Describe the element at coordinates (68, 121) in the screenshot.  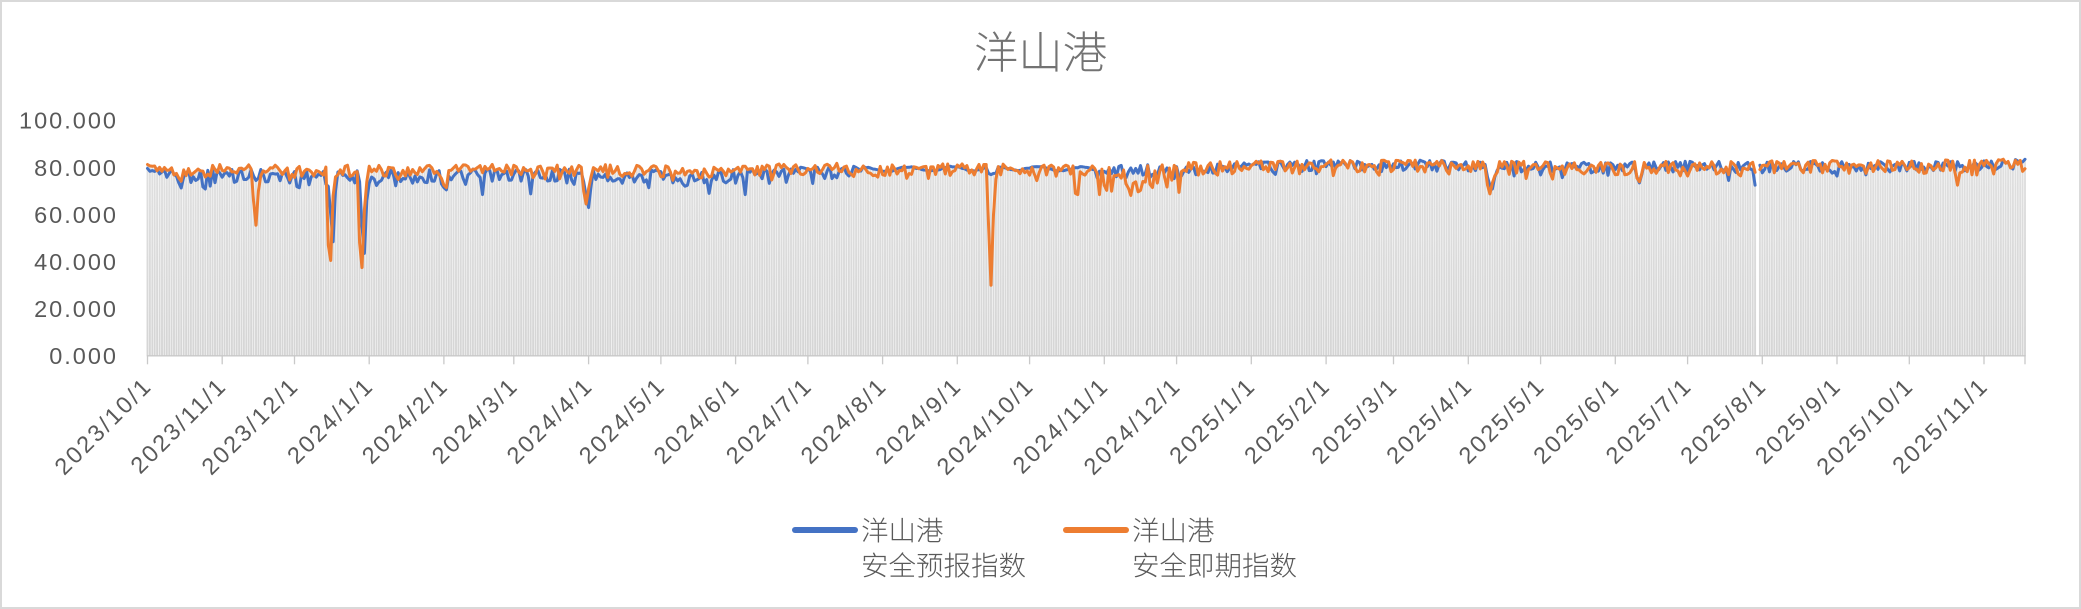
I see `svg-text: 100.000` at that location.